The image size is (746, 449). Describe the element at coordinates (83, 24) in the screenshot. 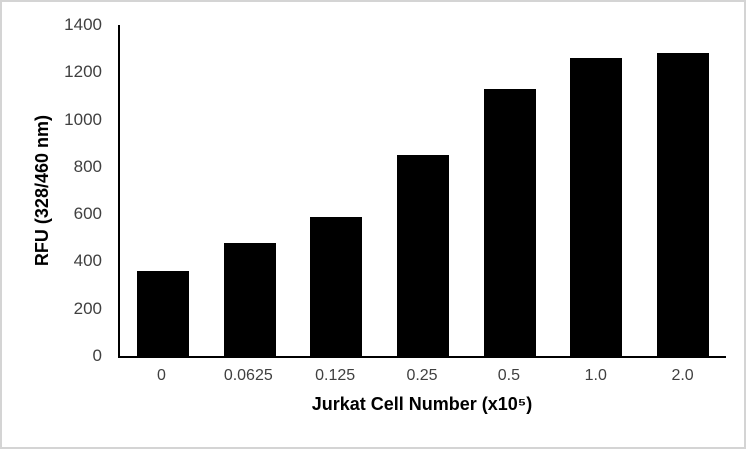

I see `y-tick-label: 1400` at that location.